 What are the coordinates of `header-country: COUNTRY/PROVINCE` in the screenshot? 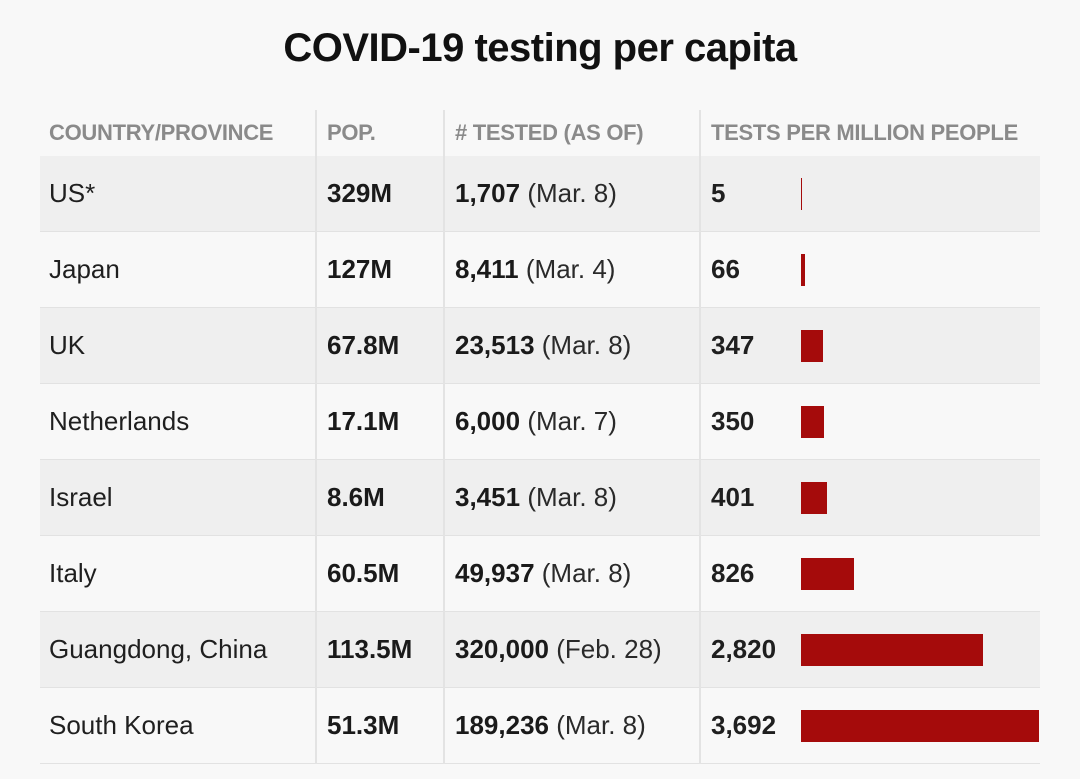 It's located at (161, 132).